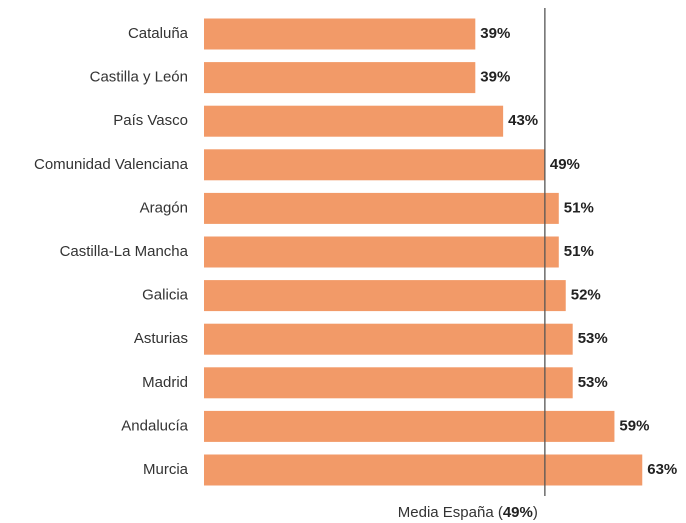 The width and height of the screenshot is (686, 523). Describe the element at coordinates (565, 164) in the screenshot. I see `value-label: 49%` at that location.